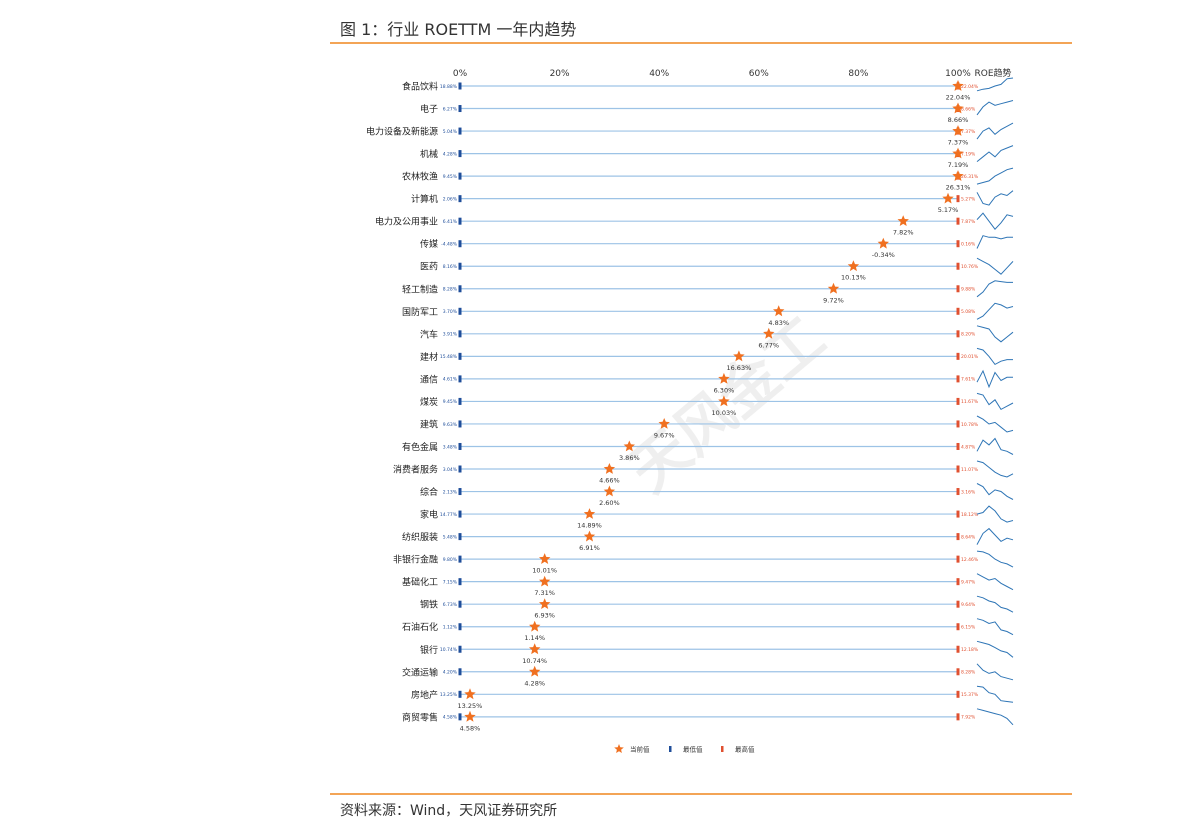  I want to click on industry-label: 国防军工, so click(420, 312).